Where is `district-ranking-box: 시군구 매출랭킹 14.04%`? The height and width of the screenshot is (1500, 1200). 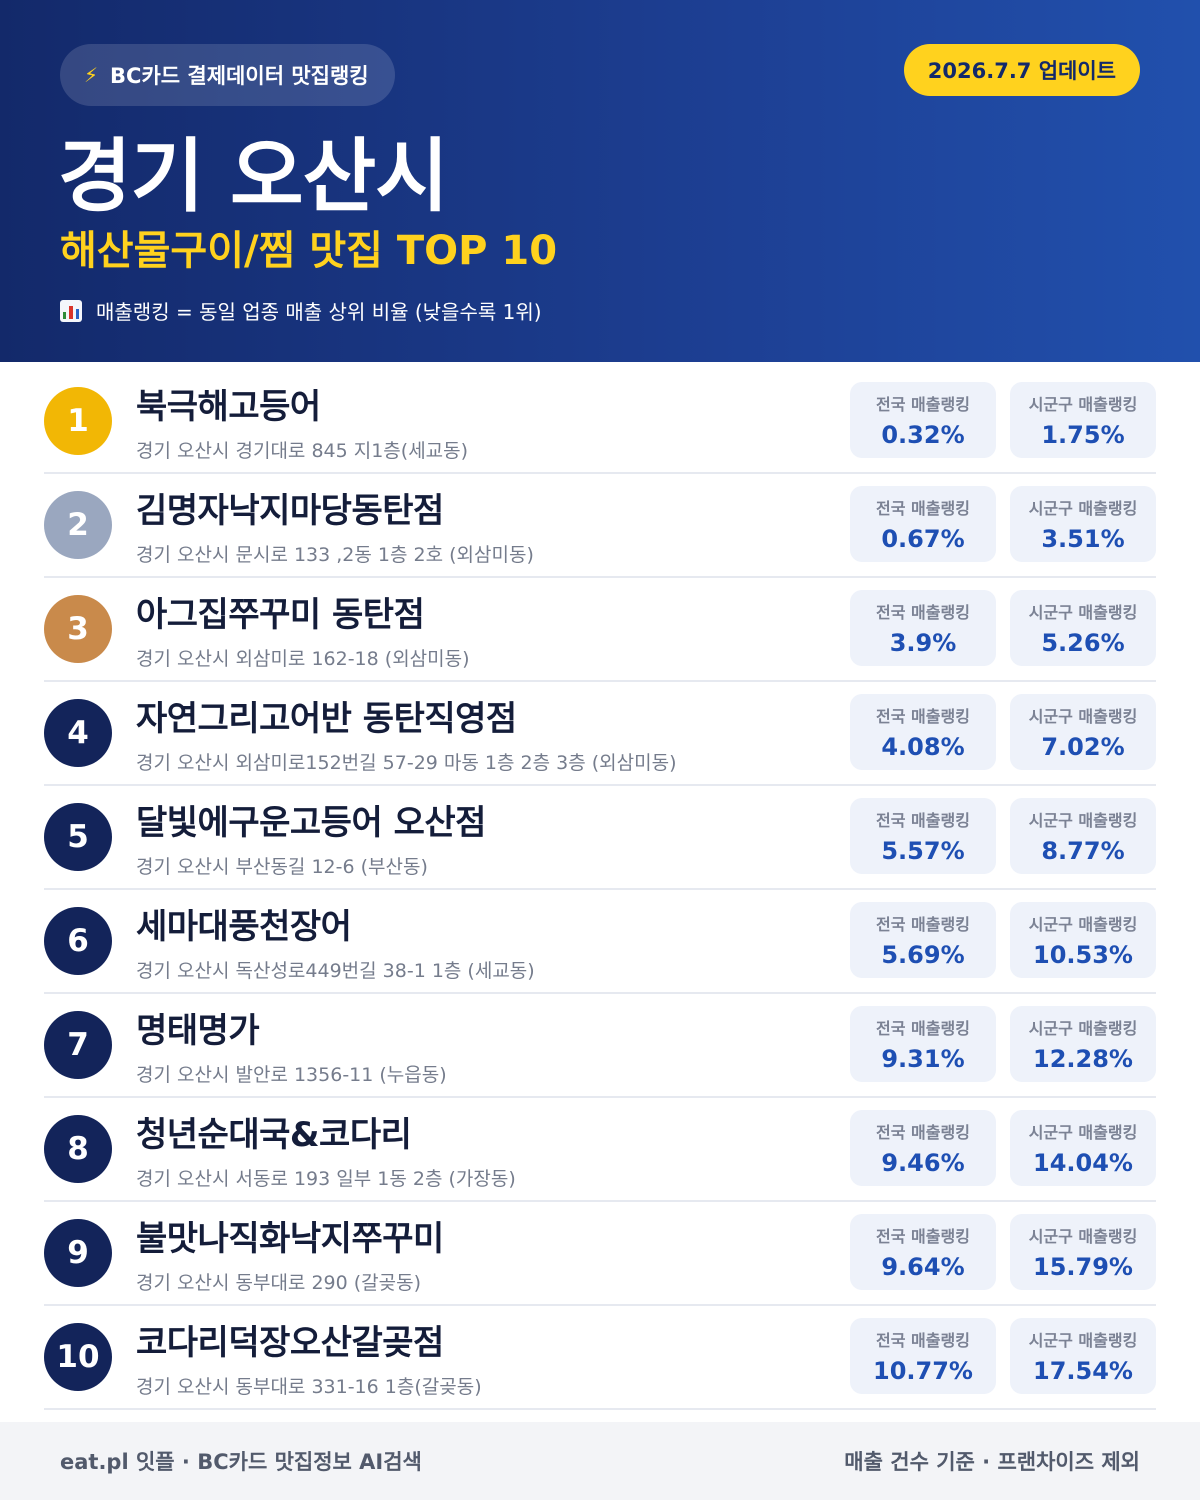
district-ranking-box: 시군구 매출랭킹 14.04% is located at coordinates (1083, 1148).